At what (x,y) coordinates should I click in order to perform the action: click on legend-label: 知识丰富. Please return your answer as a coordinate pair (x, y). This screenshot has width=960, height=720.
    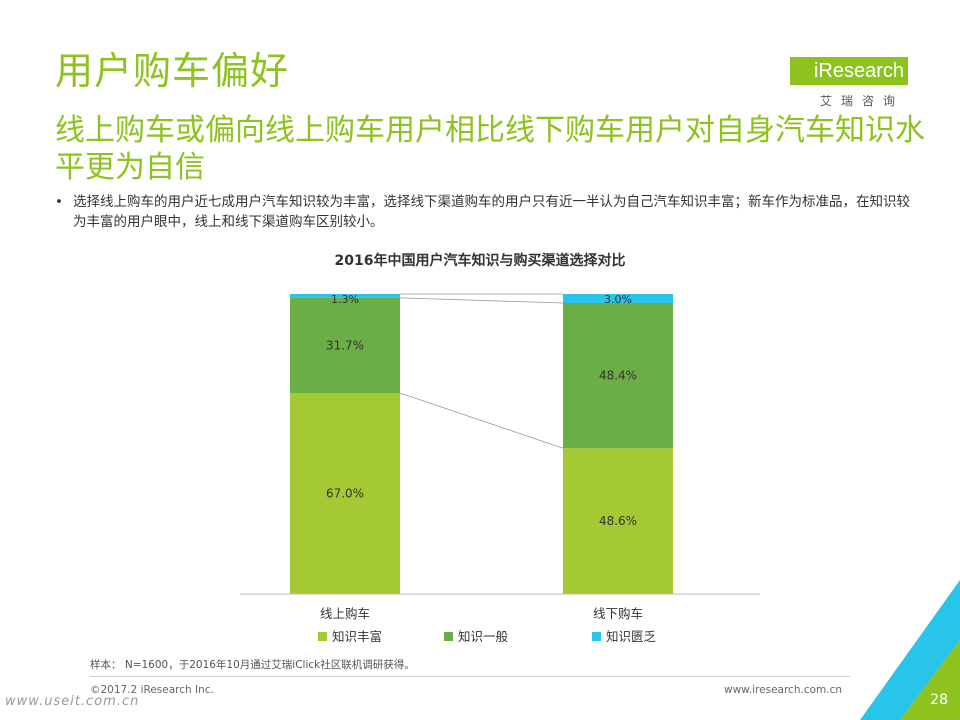
    Looking at the image, I should click on (357, 636).